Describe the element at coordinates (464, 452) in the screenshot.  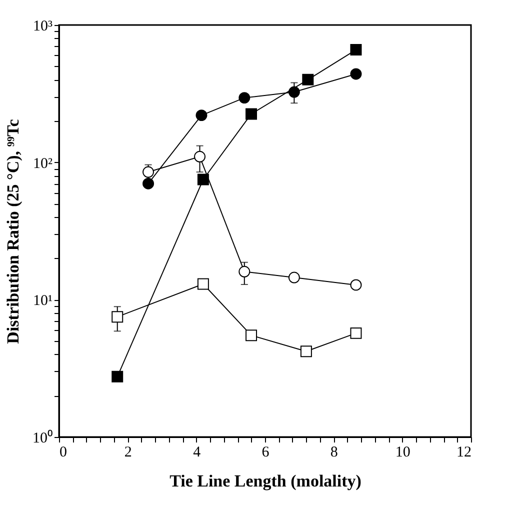
I see `x-tick-label: 12` at that location.